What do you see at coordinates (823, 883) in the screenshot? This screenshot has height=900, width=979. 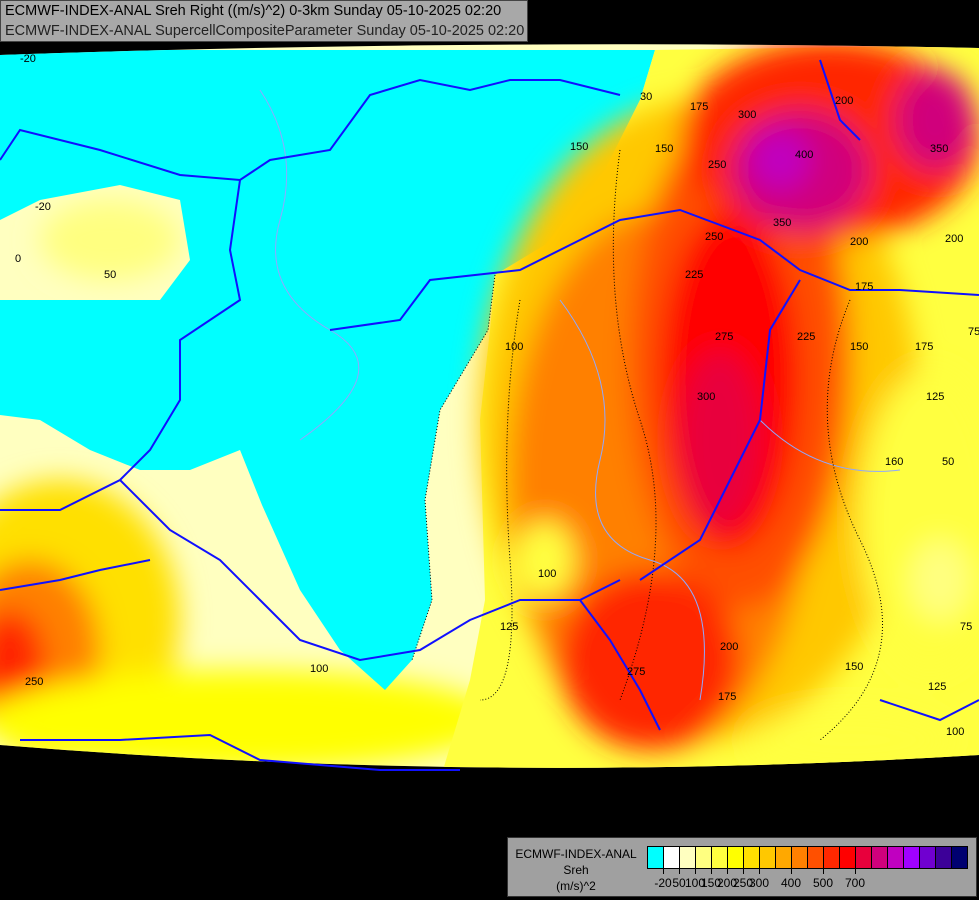 I see `legend-label: 500` at bounding box center [823, 883].